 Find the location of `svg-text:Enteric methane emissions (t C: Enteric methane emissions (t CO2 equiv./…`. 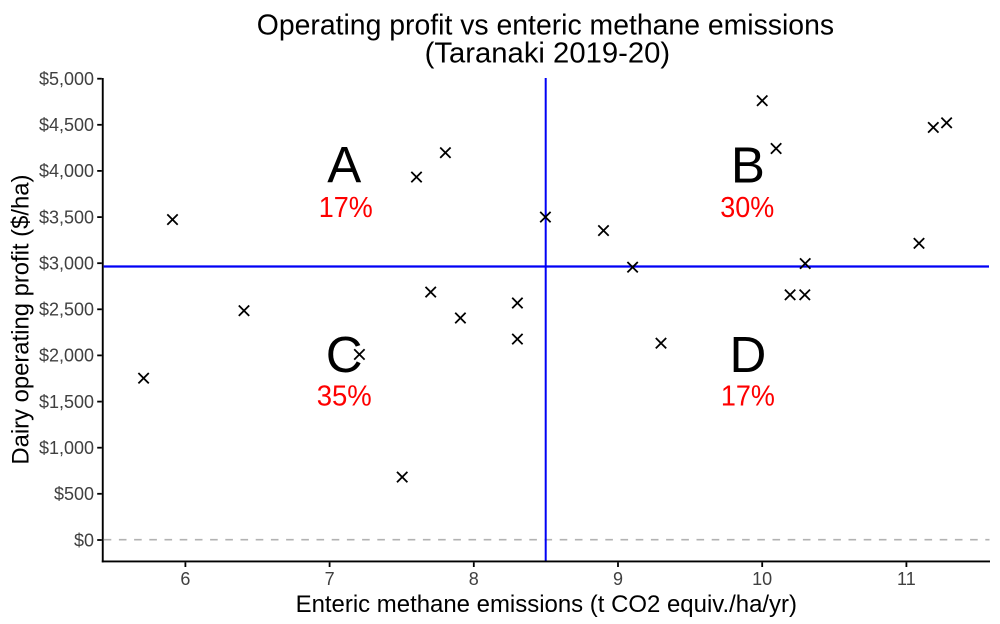

svg-text:Enteric methane emissions (t C: Enteric methane emissions (t CO2 equiv./… is located at coordinates (546, 604).